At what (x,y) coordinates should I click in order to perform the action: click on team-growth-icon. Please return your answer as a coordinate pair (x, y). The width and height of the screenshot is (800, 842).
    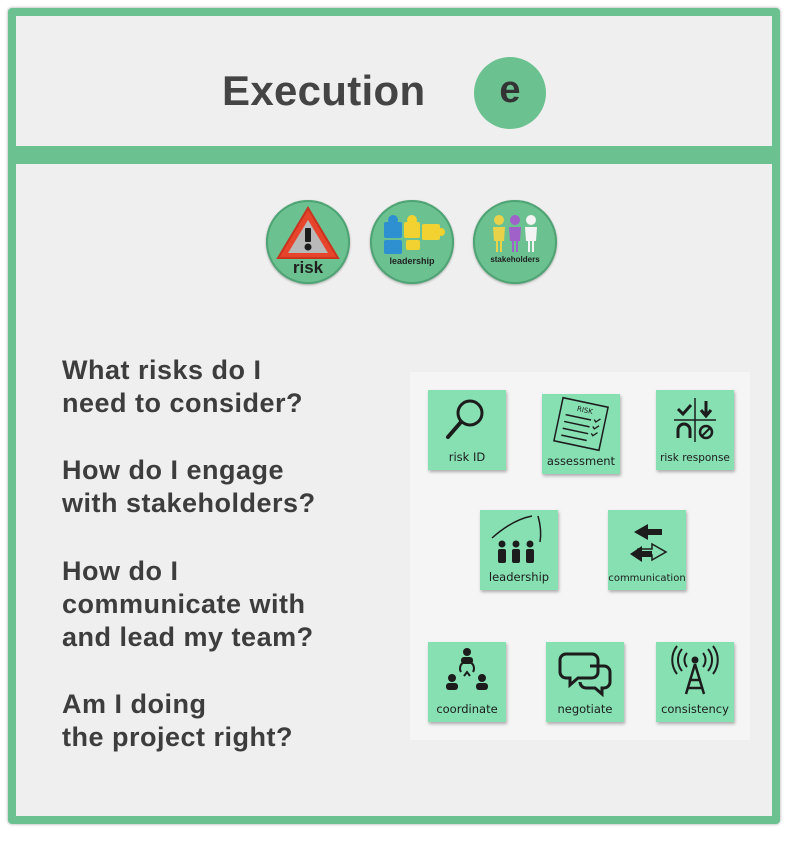
    Looking at the image, I should click on (516, 539).